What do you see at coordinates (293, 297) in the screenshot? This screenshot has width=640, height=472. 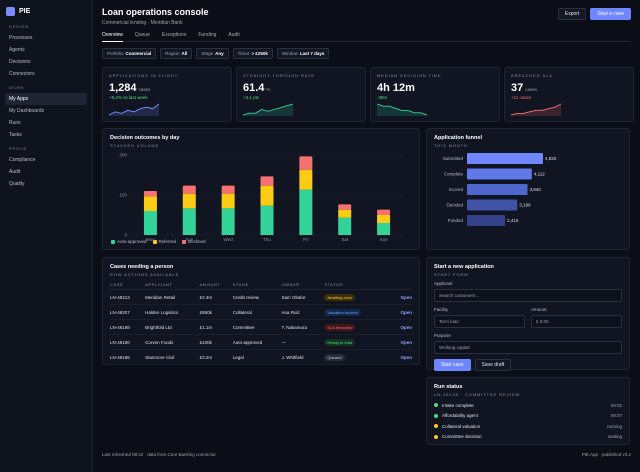 I see `owner: Sam Okafor` at bounding box center [293, 297].